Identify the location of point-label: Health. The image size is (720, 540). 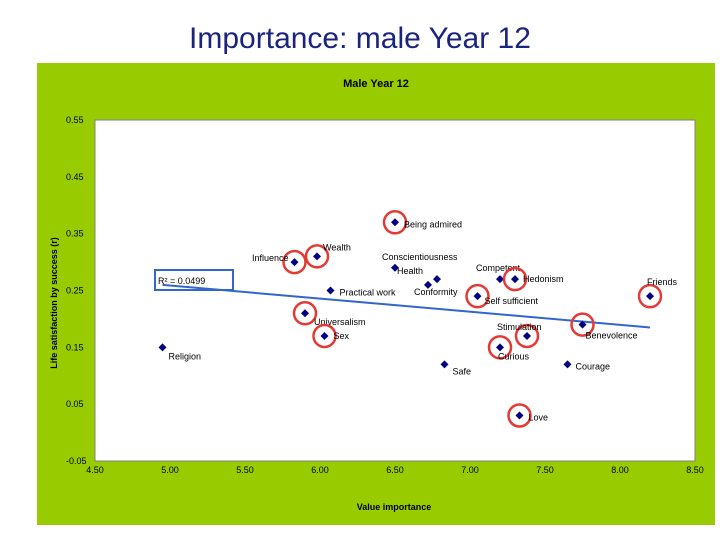
(410, 271).